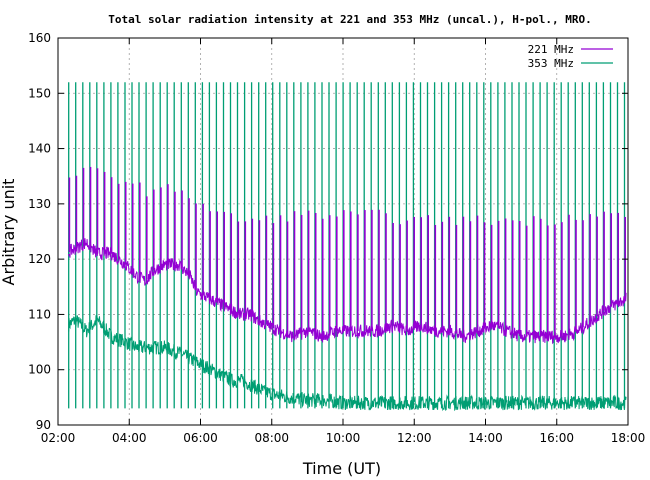  I want to click on x-tick-label: 18:00, so click(628, 438).